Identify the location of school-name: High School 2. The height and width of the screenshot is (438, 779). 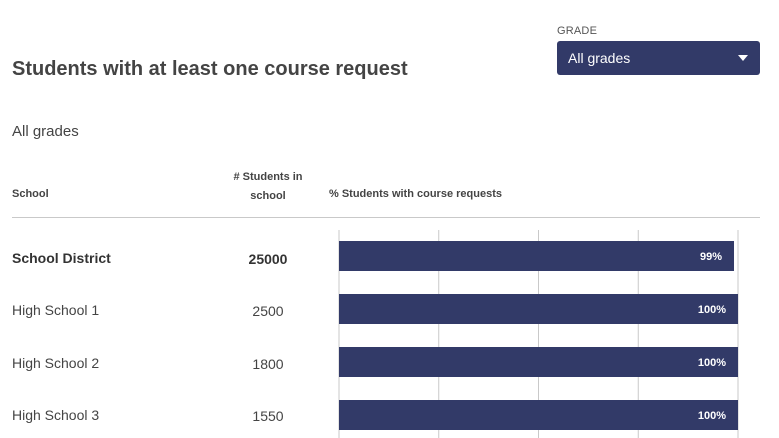
(56, 363).